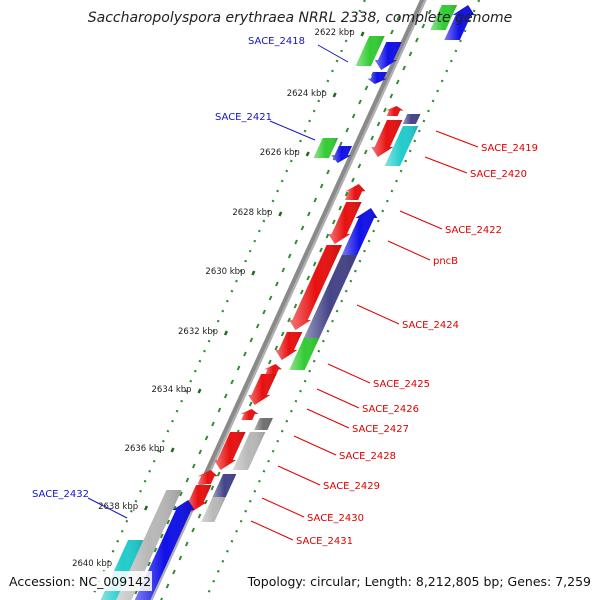 Image resolution: width=600 pixels, height=600 pixels. I want to click on gene-label-plus: SACE_2419, so click(509, 148).